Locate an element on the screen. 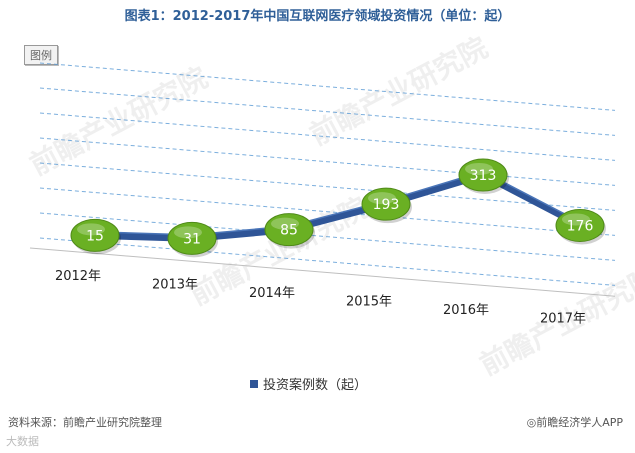  data-label: 31 is located at coordinates (192, 239).